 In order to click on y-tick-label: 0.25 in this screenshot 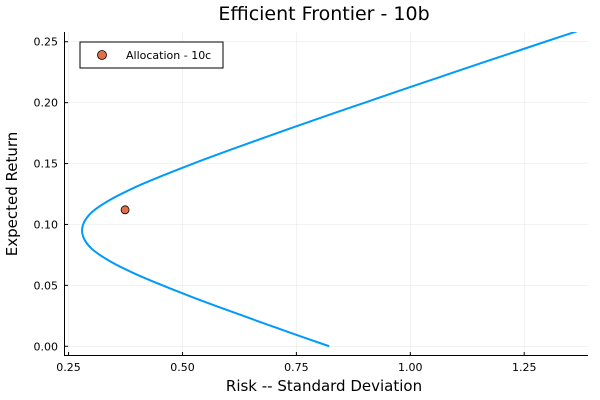, I will do `click(46, 42)`.